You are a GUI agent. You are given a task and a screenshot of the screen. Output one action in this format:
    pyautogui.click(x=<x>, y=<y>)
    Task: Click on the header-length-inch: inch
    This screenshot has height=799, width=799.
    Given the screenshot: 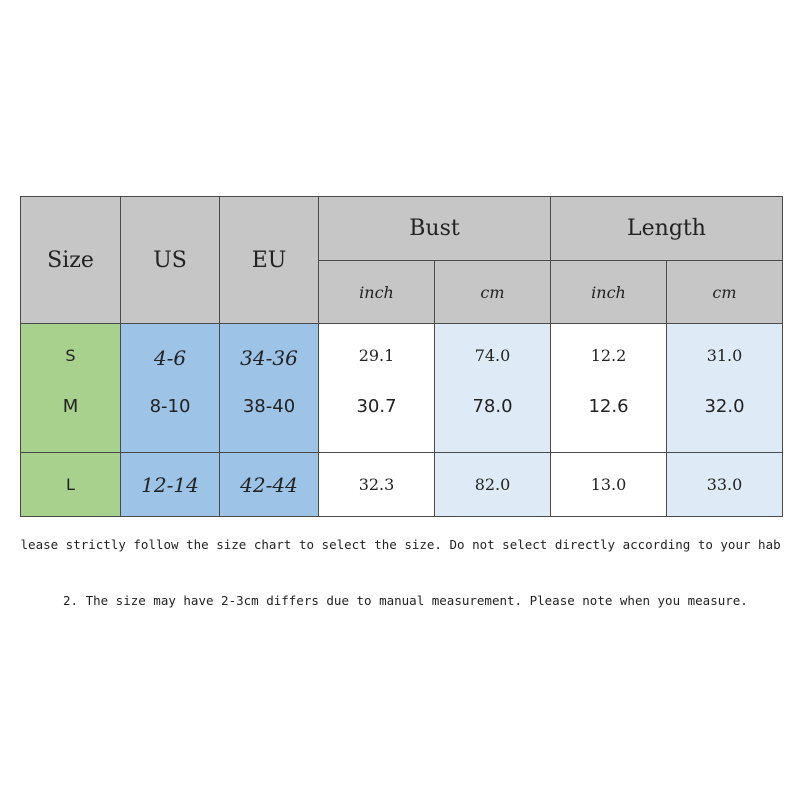 What is the action you would take?
    pyautogui.click(x=608, y=292)
    